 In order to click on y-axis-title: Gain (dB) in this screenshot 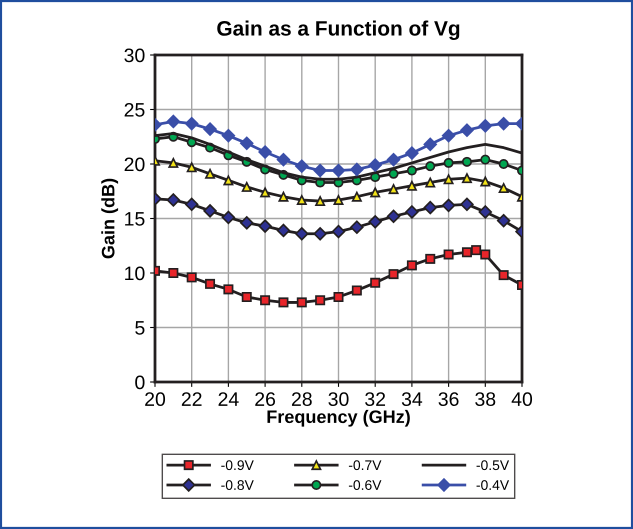, I will do `click(109, 218)`.